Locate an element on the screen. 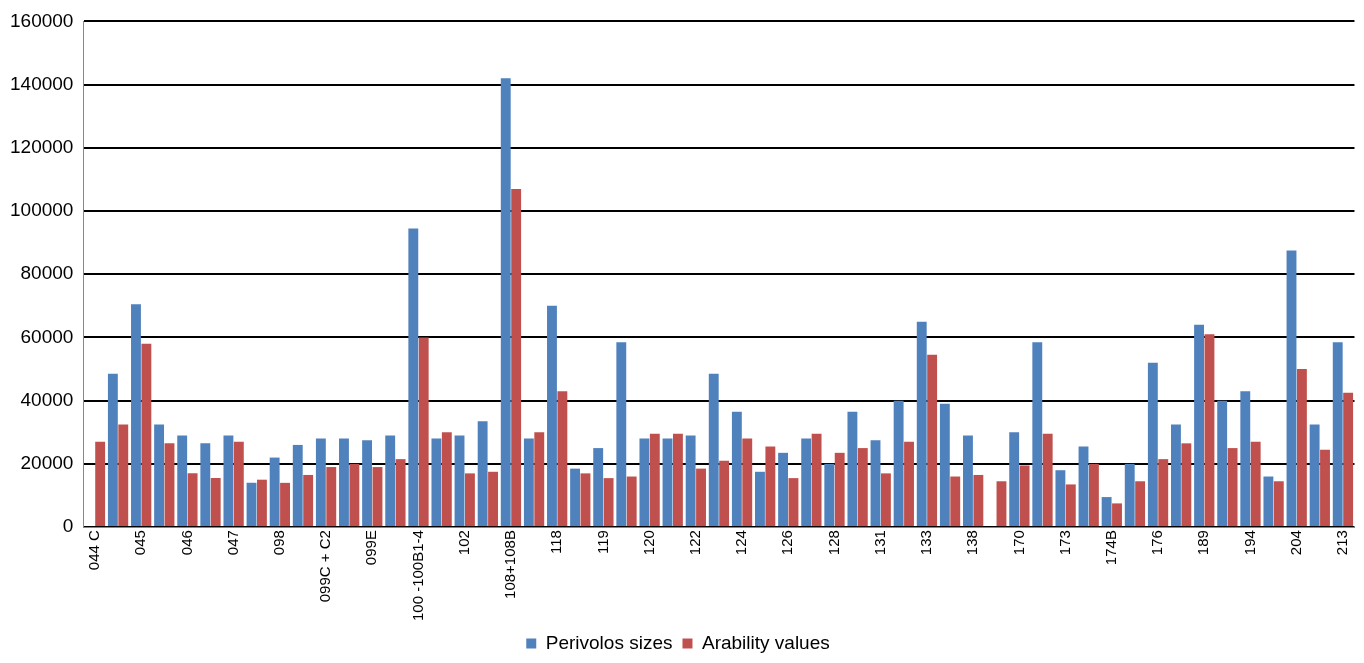  x-tick-label: 174B is located at coordinates (1110, 548).